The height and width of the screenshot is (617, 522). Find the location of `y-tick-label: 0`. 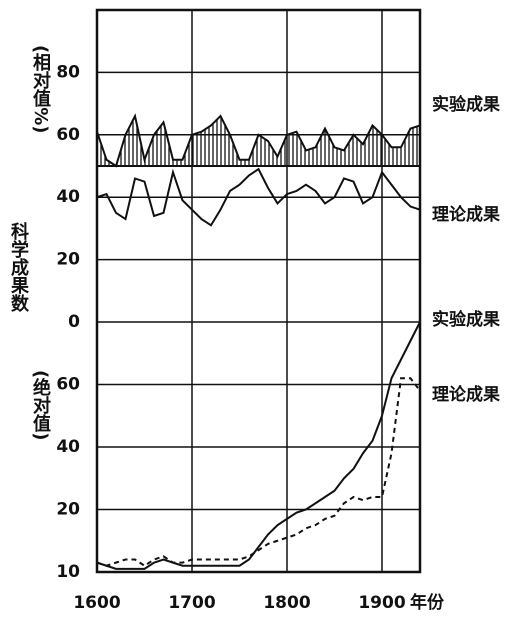

y-tick-label: 0 is located at coordinates (74, 322).